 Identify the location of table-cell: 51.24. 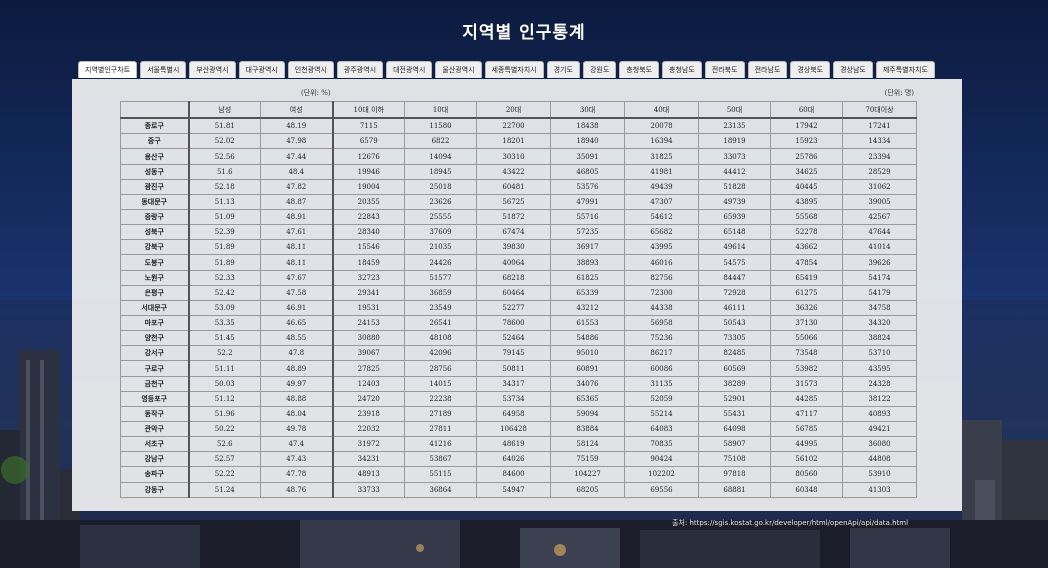
(224, 490).